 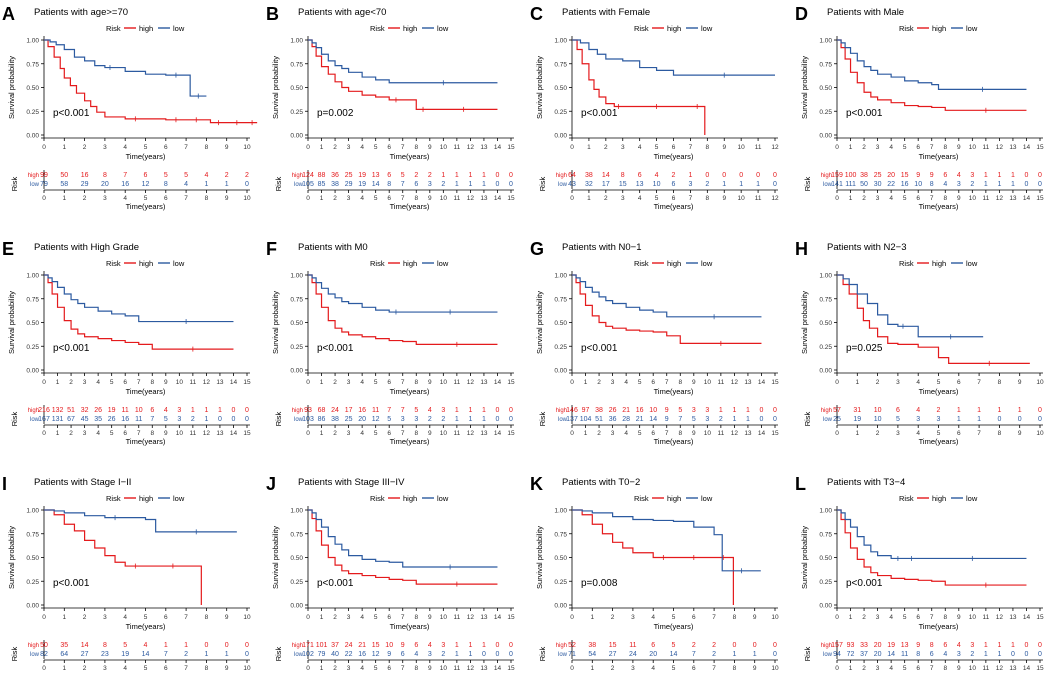 I want to click on curve-high, so click(x=932, y=75).